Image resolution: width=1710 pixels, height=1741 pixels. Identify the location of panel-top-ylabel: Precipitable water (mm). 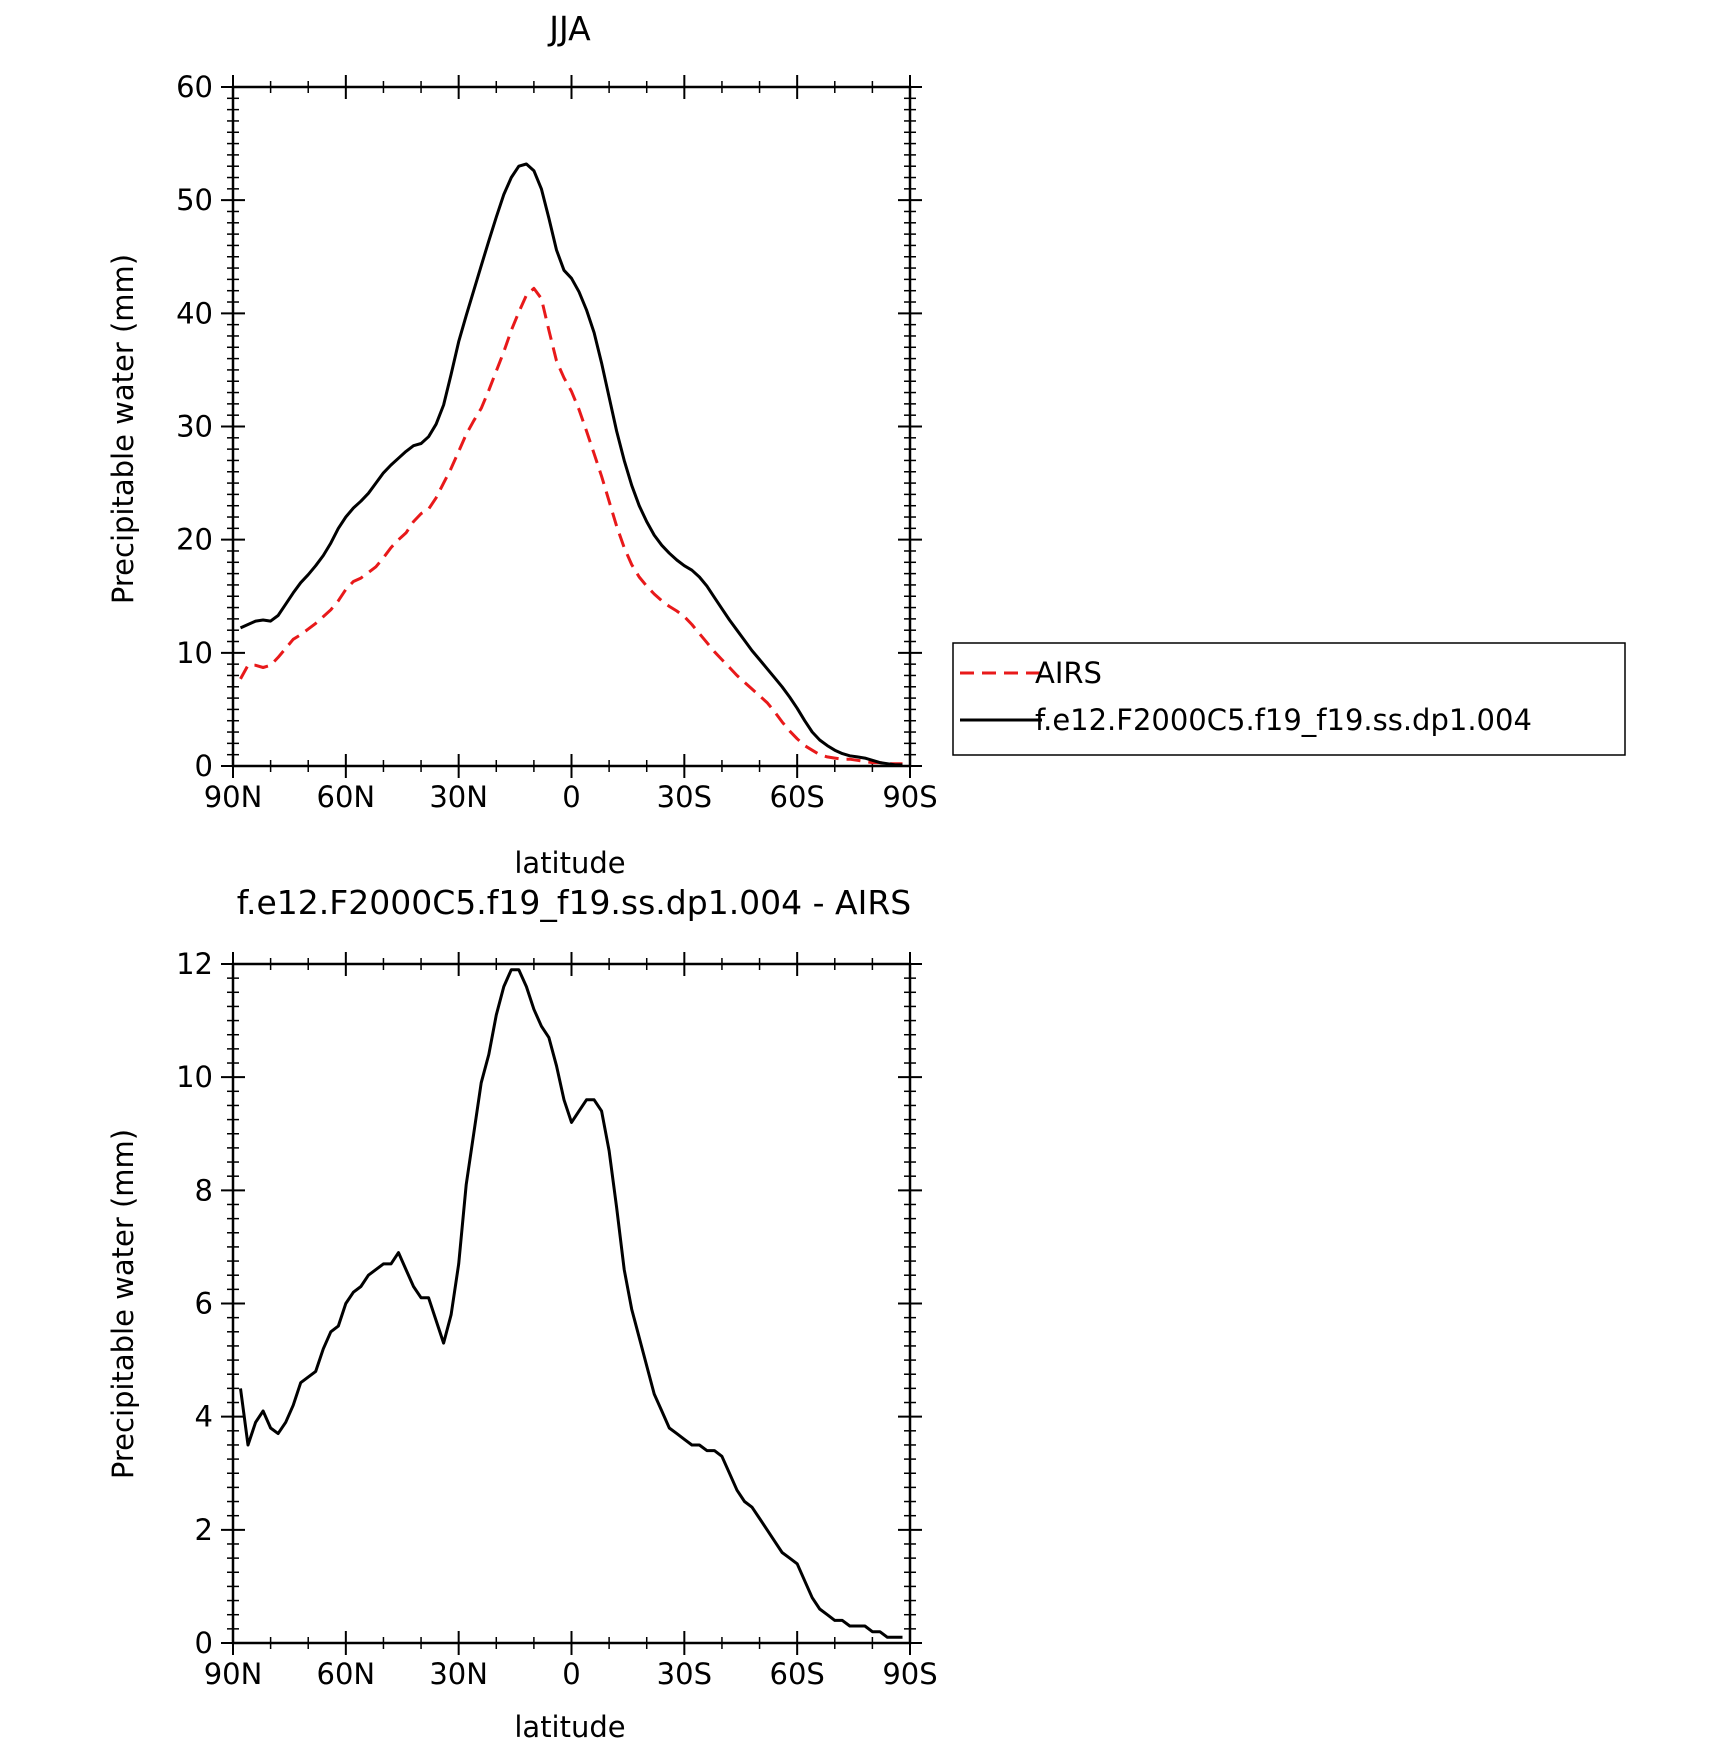
(123, 429).